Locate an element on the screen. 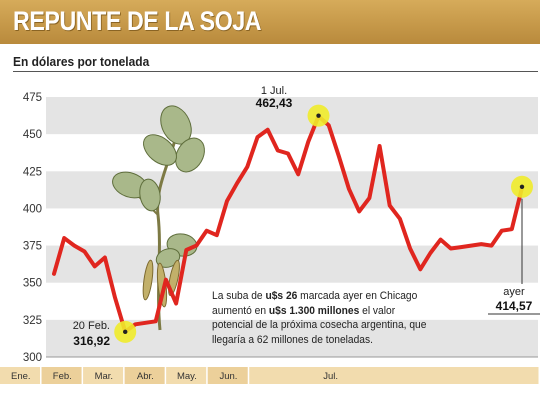 The image size is (540, 405). month-label: Feb. is located at coordinates (62, 376).